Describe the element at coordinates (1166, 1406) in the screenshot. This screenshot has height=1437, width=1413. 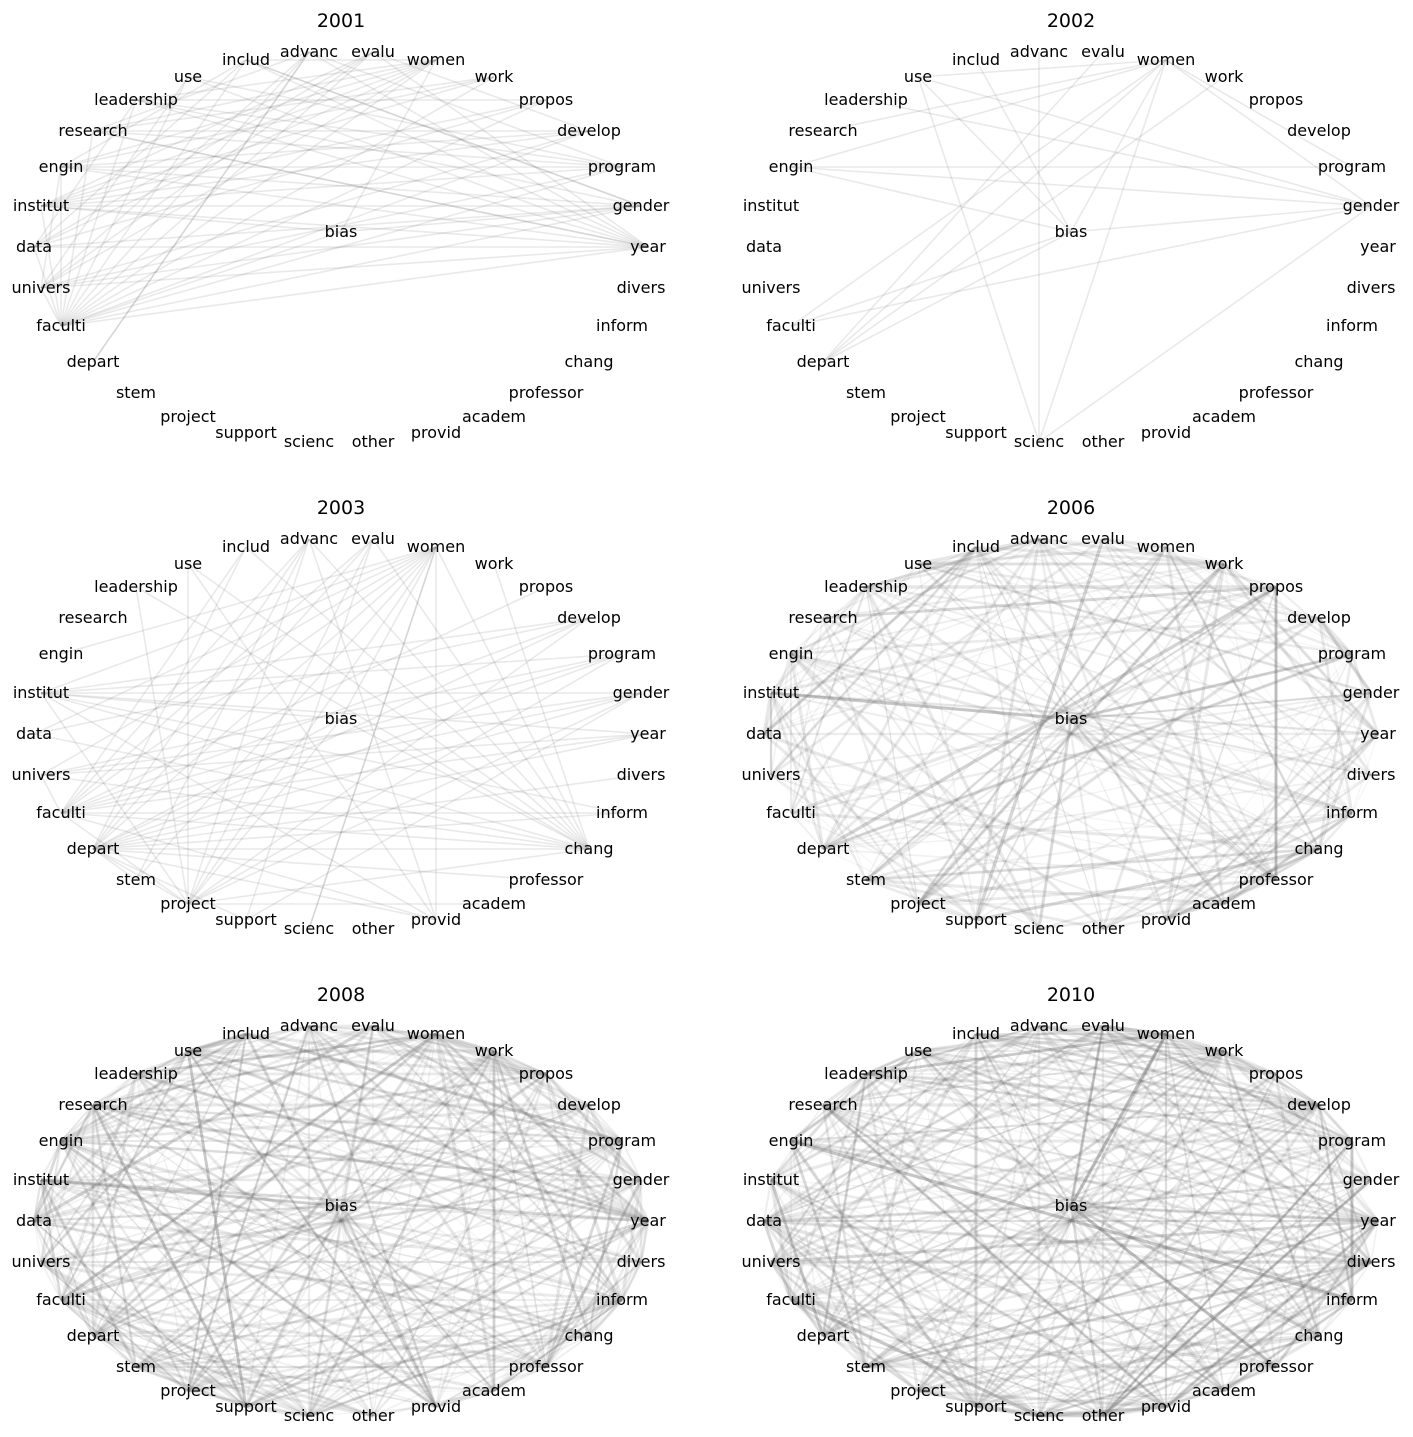
I see `node-label-provid: provid` at that location.